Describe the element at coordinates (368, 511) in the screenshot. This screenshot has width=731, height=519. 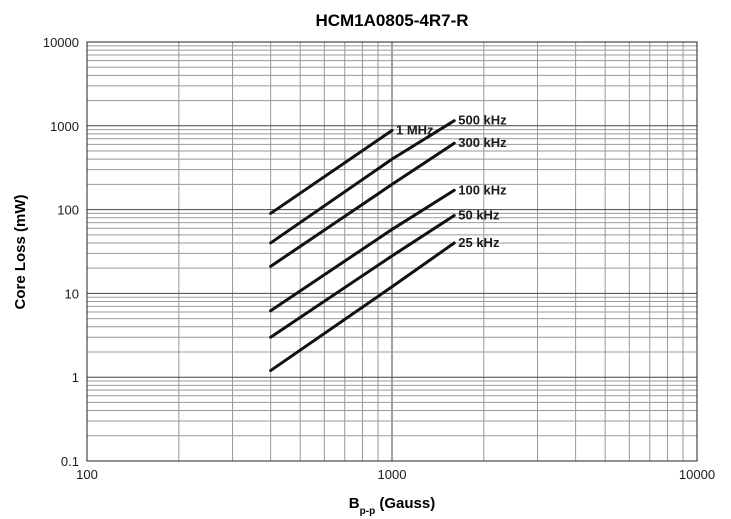
I see `x-axis-label-subscript: p-p` at that location.